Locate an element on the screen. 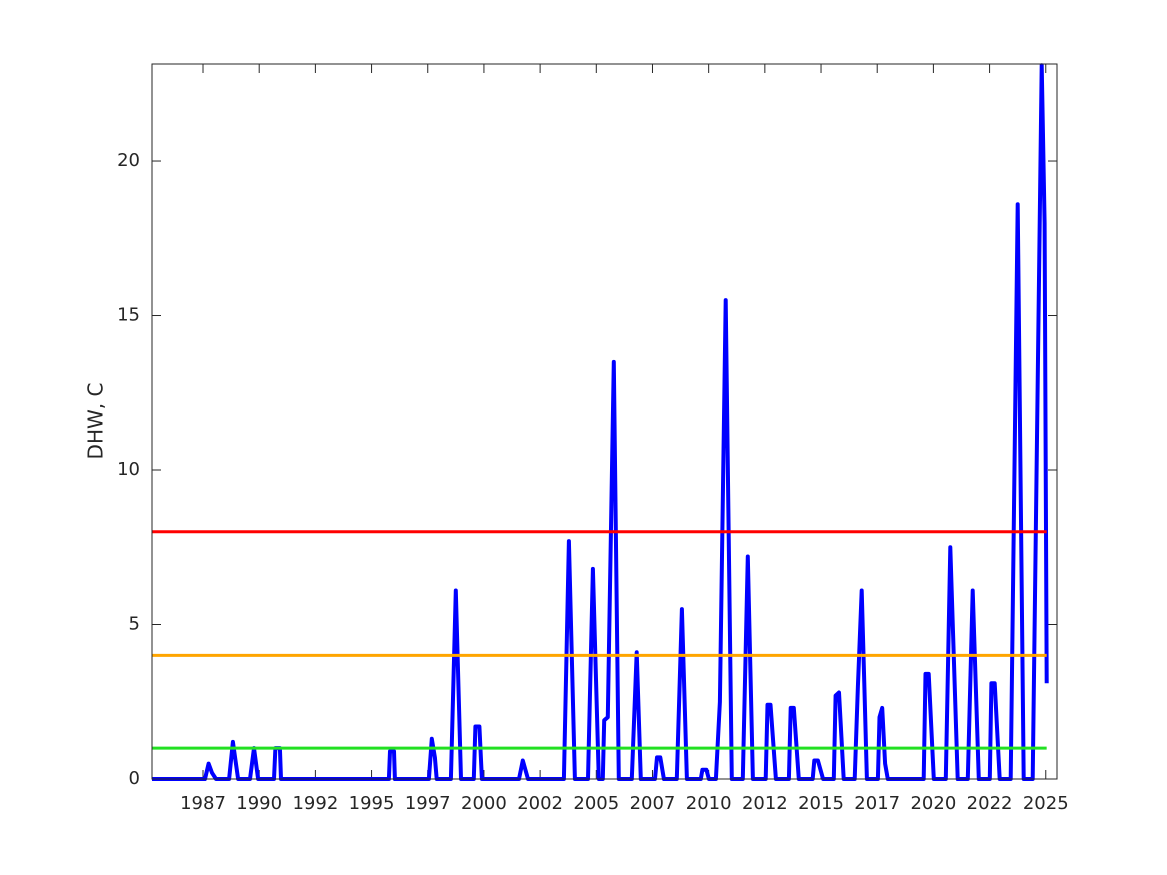 The width and height of the screenshot is (1167, 875). x-tick-label: 1995 is located at coordinates (372, 803).